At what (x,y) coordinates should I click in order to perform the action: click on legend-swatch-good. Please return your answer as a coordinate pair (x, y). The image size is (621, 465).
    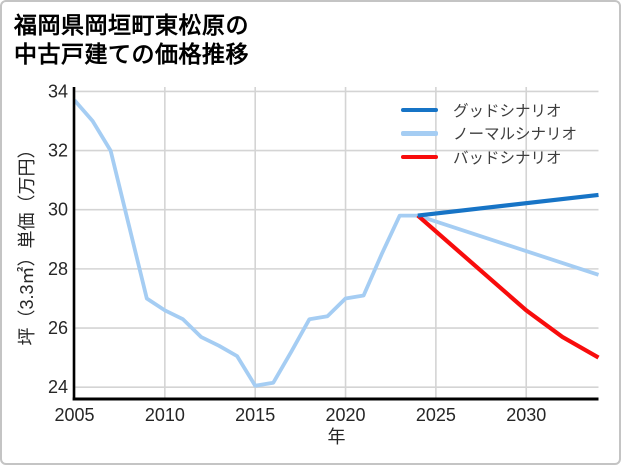
    Looking at the image, I should click on (419, 109).